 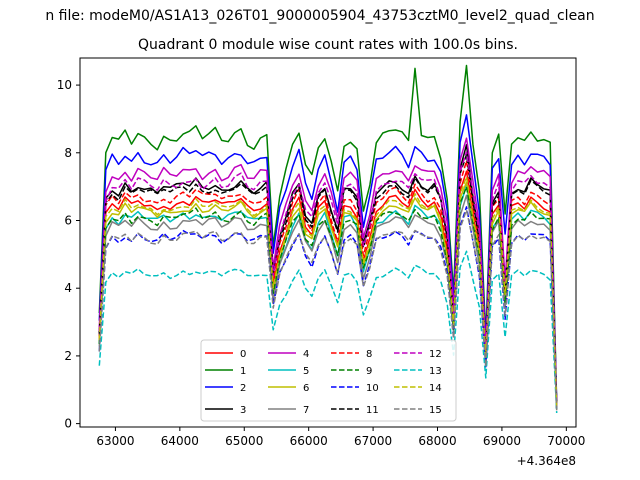 I want to click on y-tick-label: 10, so click(x=64, y=85).